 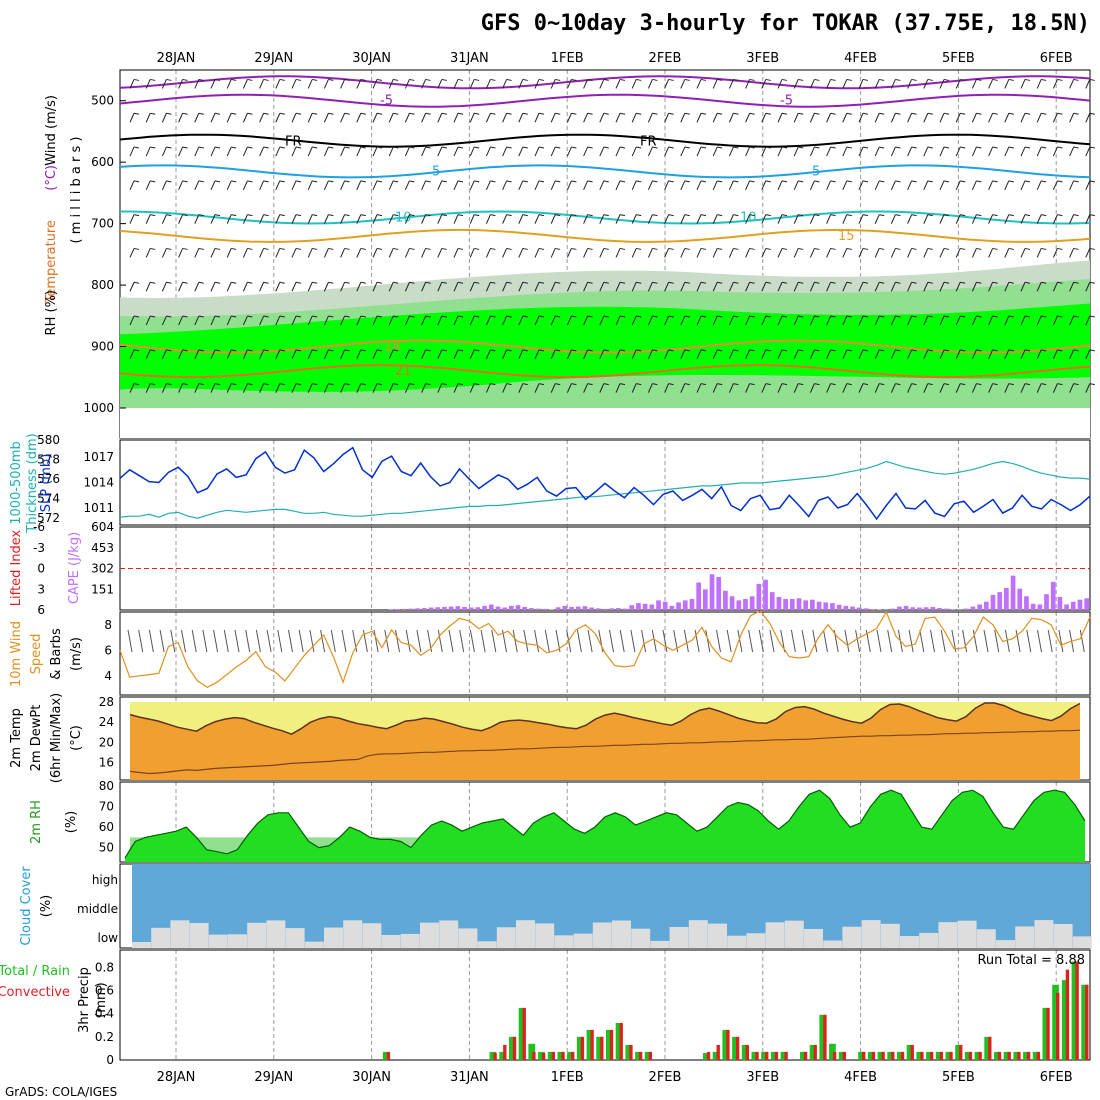 I want to click on wind-panel-label3: & Barbs, so click(x=56, y=654).